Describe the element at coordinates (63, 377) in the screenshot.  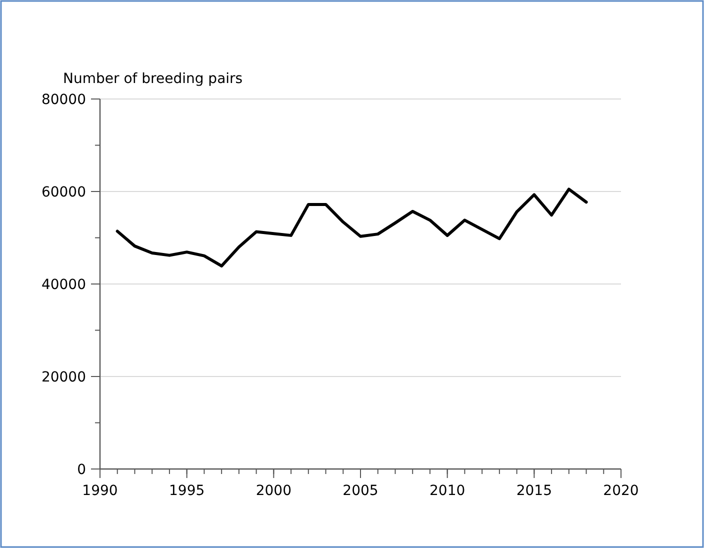
I see `y-tick-label: 20000` at that location.